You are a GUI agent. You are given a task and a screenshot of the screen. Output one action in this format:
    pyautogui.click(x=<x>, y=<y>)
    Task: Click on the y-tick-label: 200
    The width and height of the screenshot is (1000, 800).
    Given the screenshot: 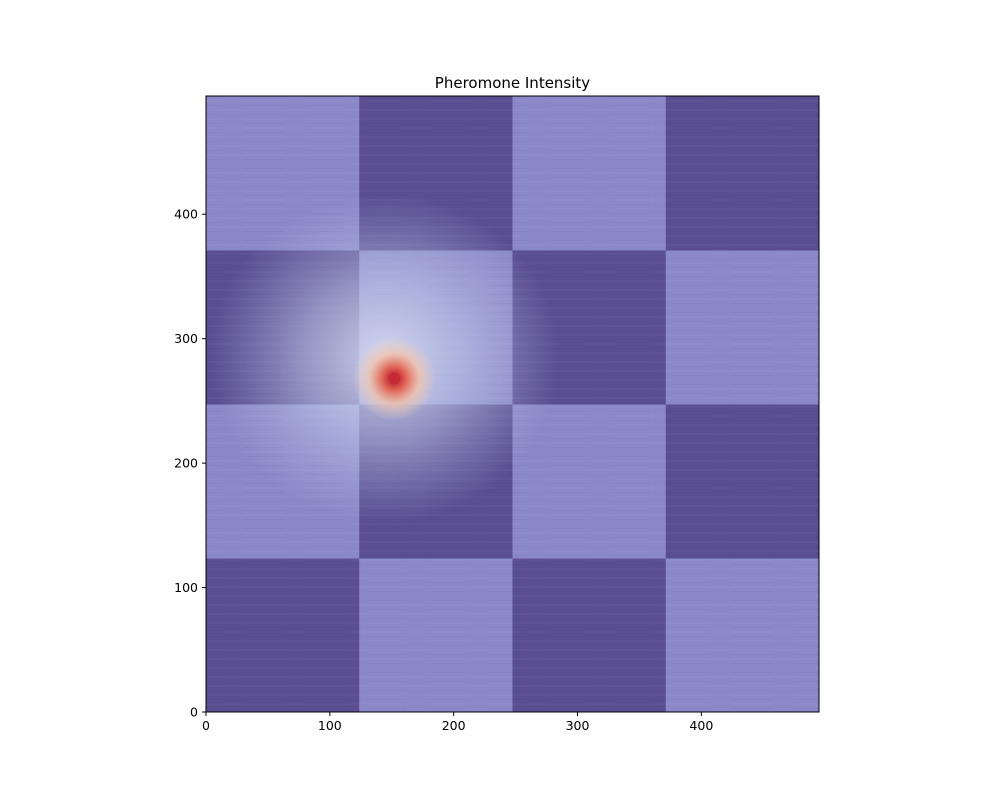 What is the action you would take?
    pyautogui.click(x=186, y=463)
    